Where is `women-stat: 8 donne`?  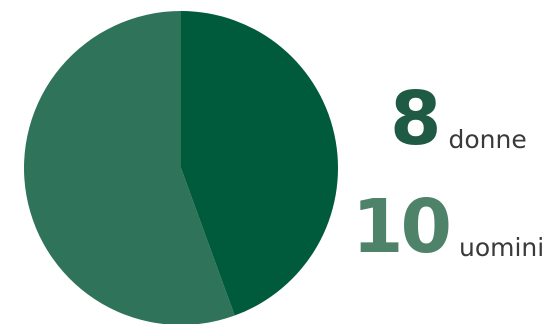
women-stat: 8 donne is located at coordinates (458, 119).